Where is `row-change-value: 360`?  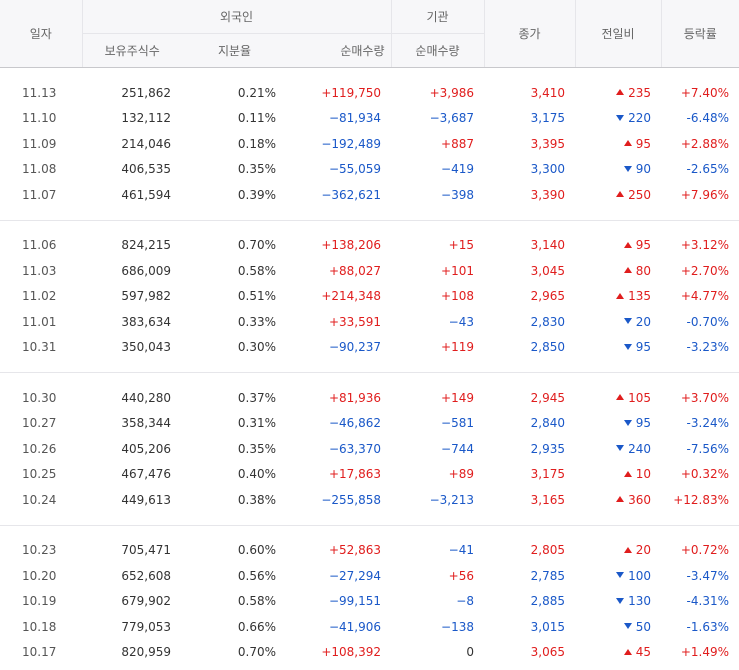
row-change-value: 360 is located at coordinates (639, 499).